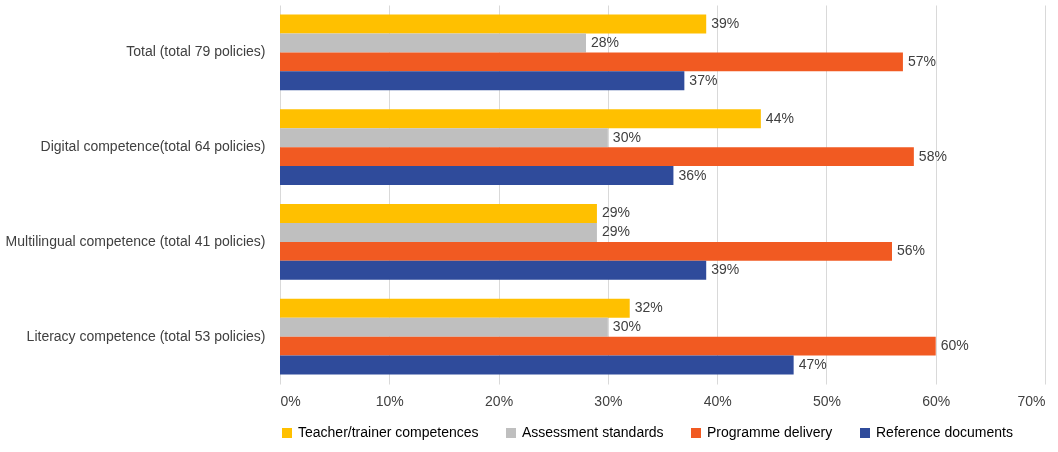  Describe the element at coordinates (499, 400) in the screenshot. I see `x-tick-label: 20%` at that location.